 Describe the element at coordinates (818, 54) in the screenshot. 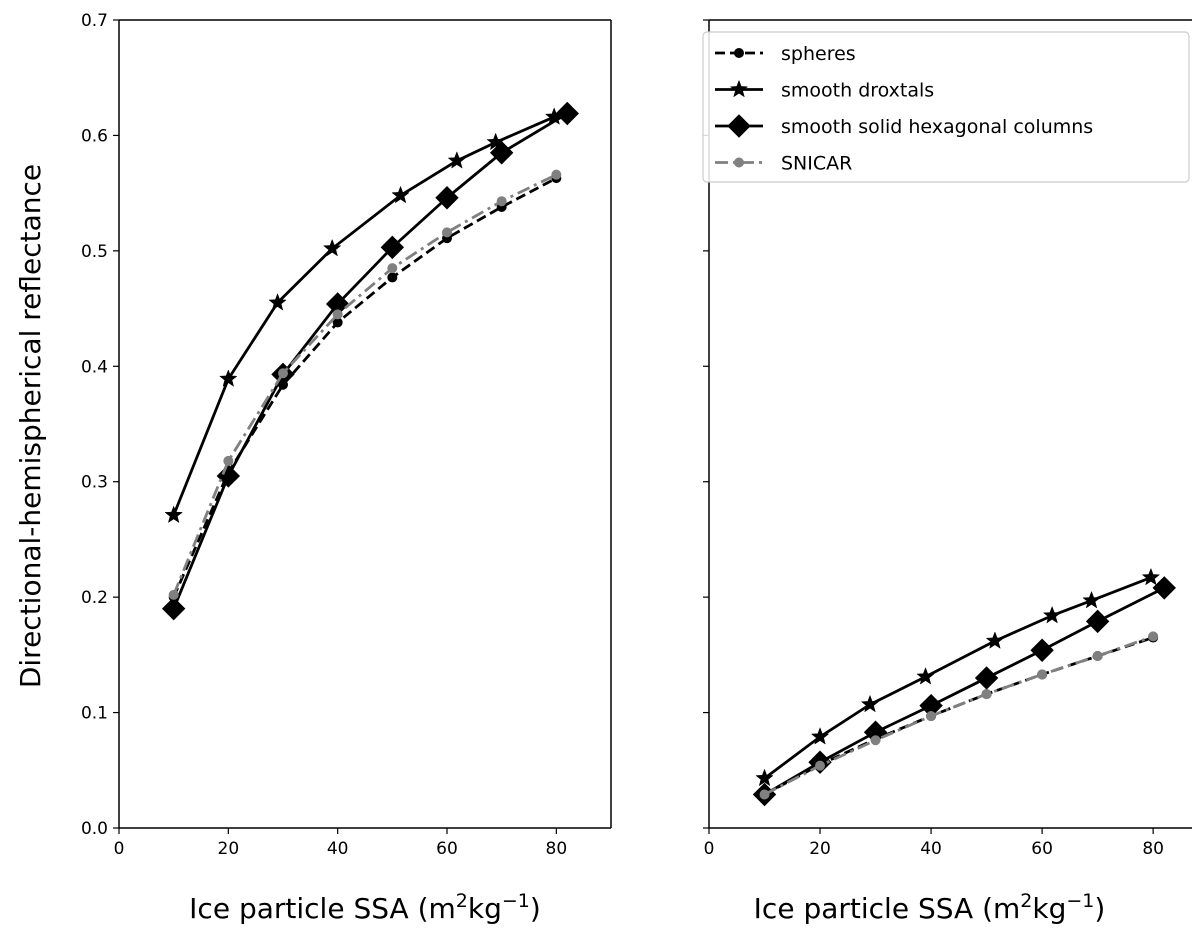

I see `legend-label: spheres` at that location.